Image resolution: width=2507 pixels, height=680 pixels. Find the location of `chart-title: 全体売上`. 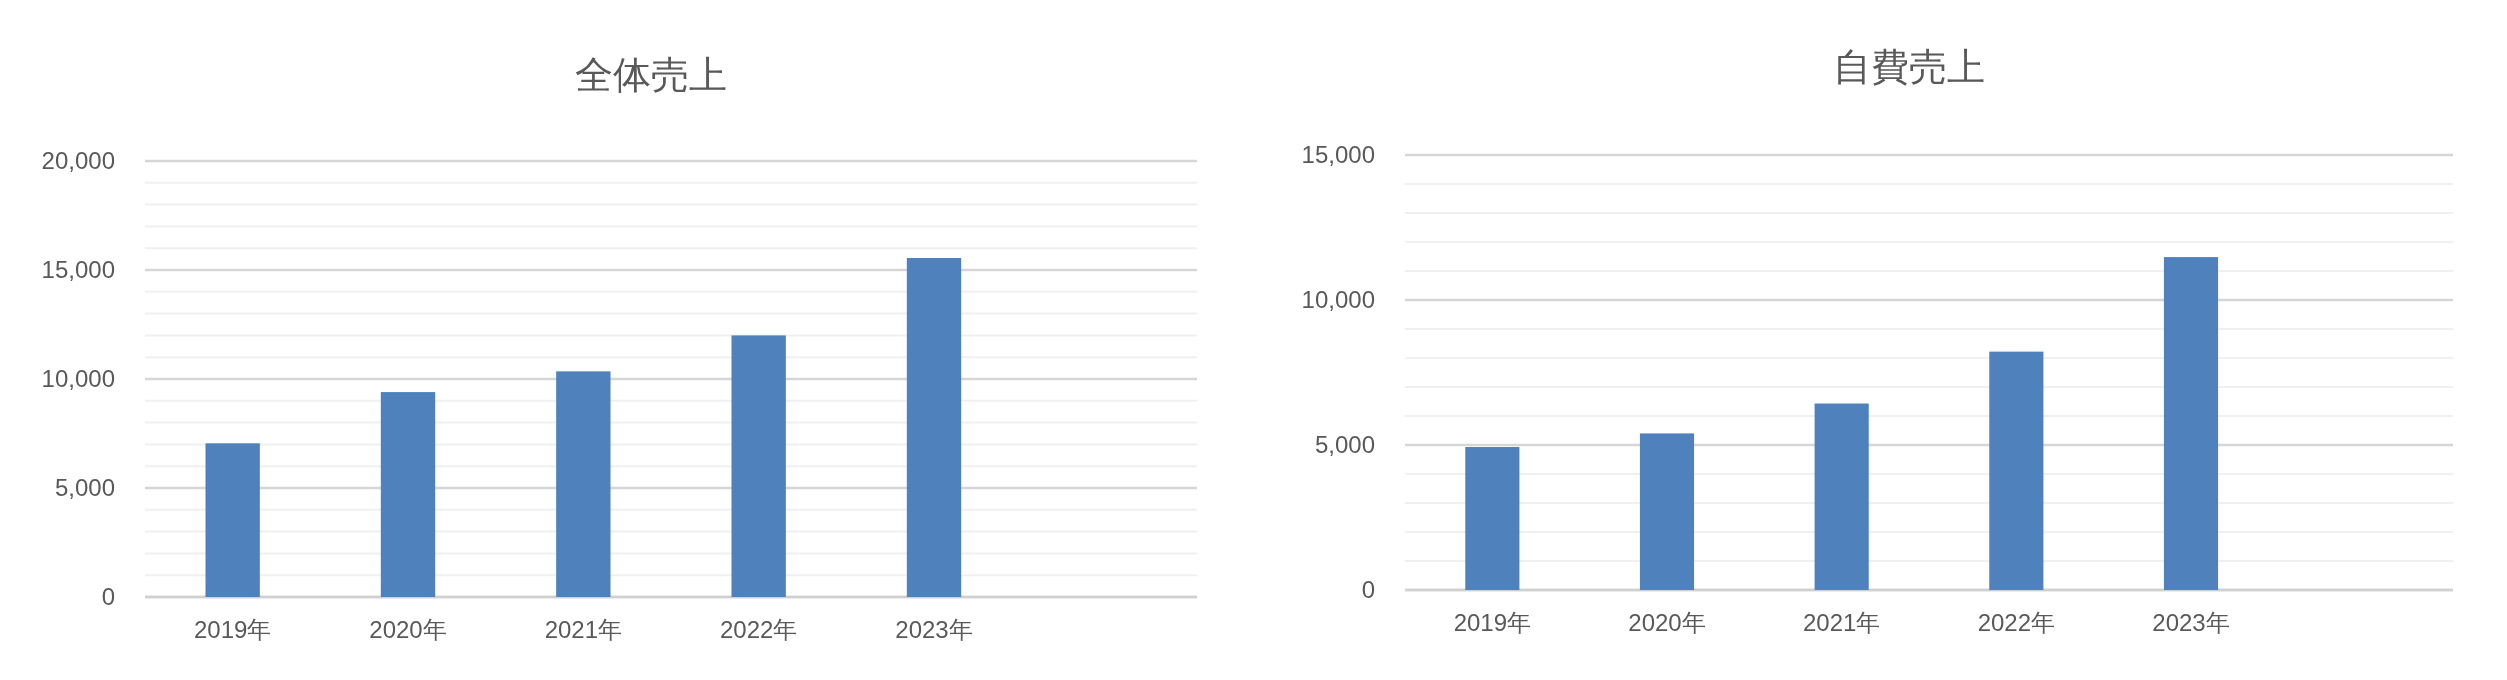

chart-title: 全体売上 is located at coordinates (651, 75).